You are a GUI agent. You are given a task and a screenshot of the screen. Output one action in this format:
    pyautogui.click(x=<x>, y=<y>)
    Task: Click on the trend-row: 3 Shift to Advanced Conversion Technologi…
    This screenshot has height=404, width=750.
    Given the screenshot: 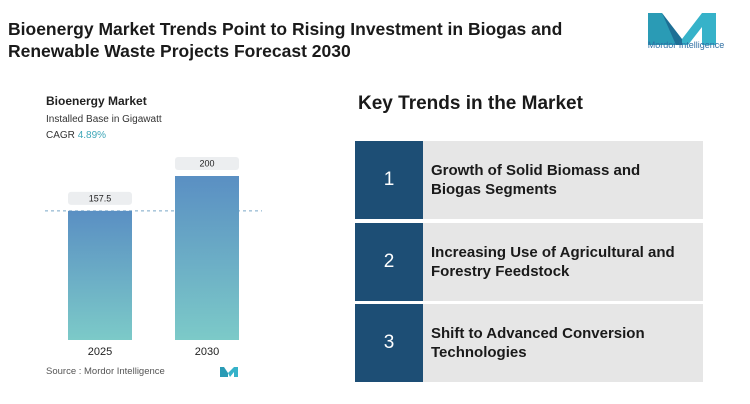 What is the action you would take?
    pyautogui.click(x=529, y=343)
    